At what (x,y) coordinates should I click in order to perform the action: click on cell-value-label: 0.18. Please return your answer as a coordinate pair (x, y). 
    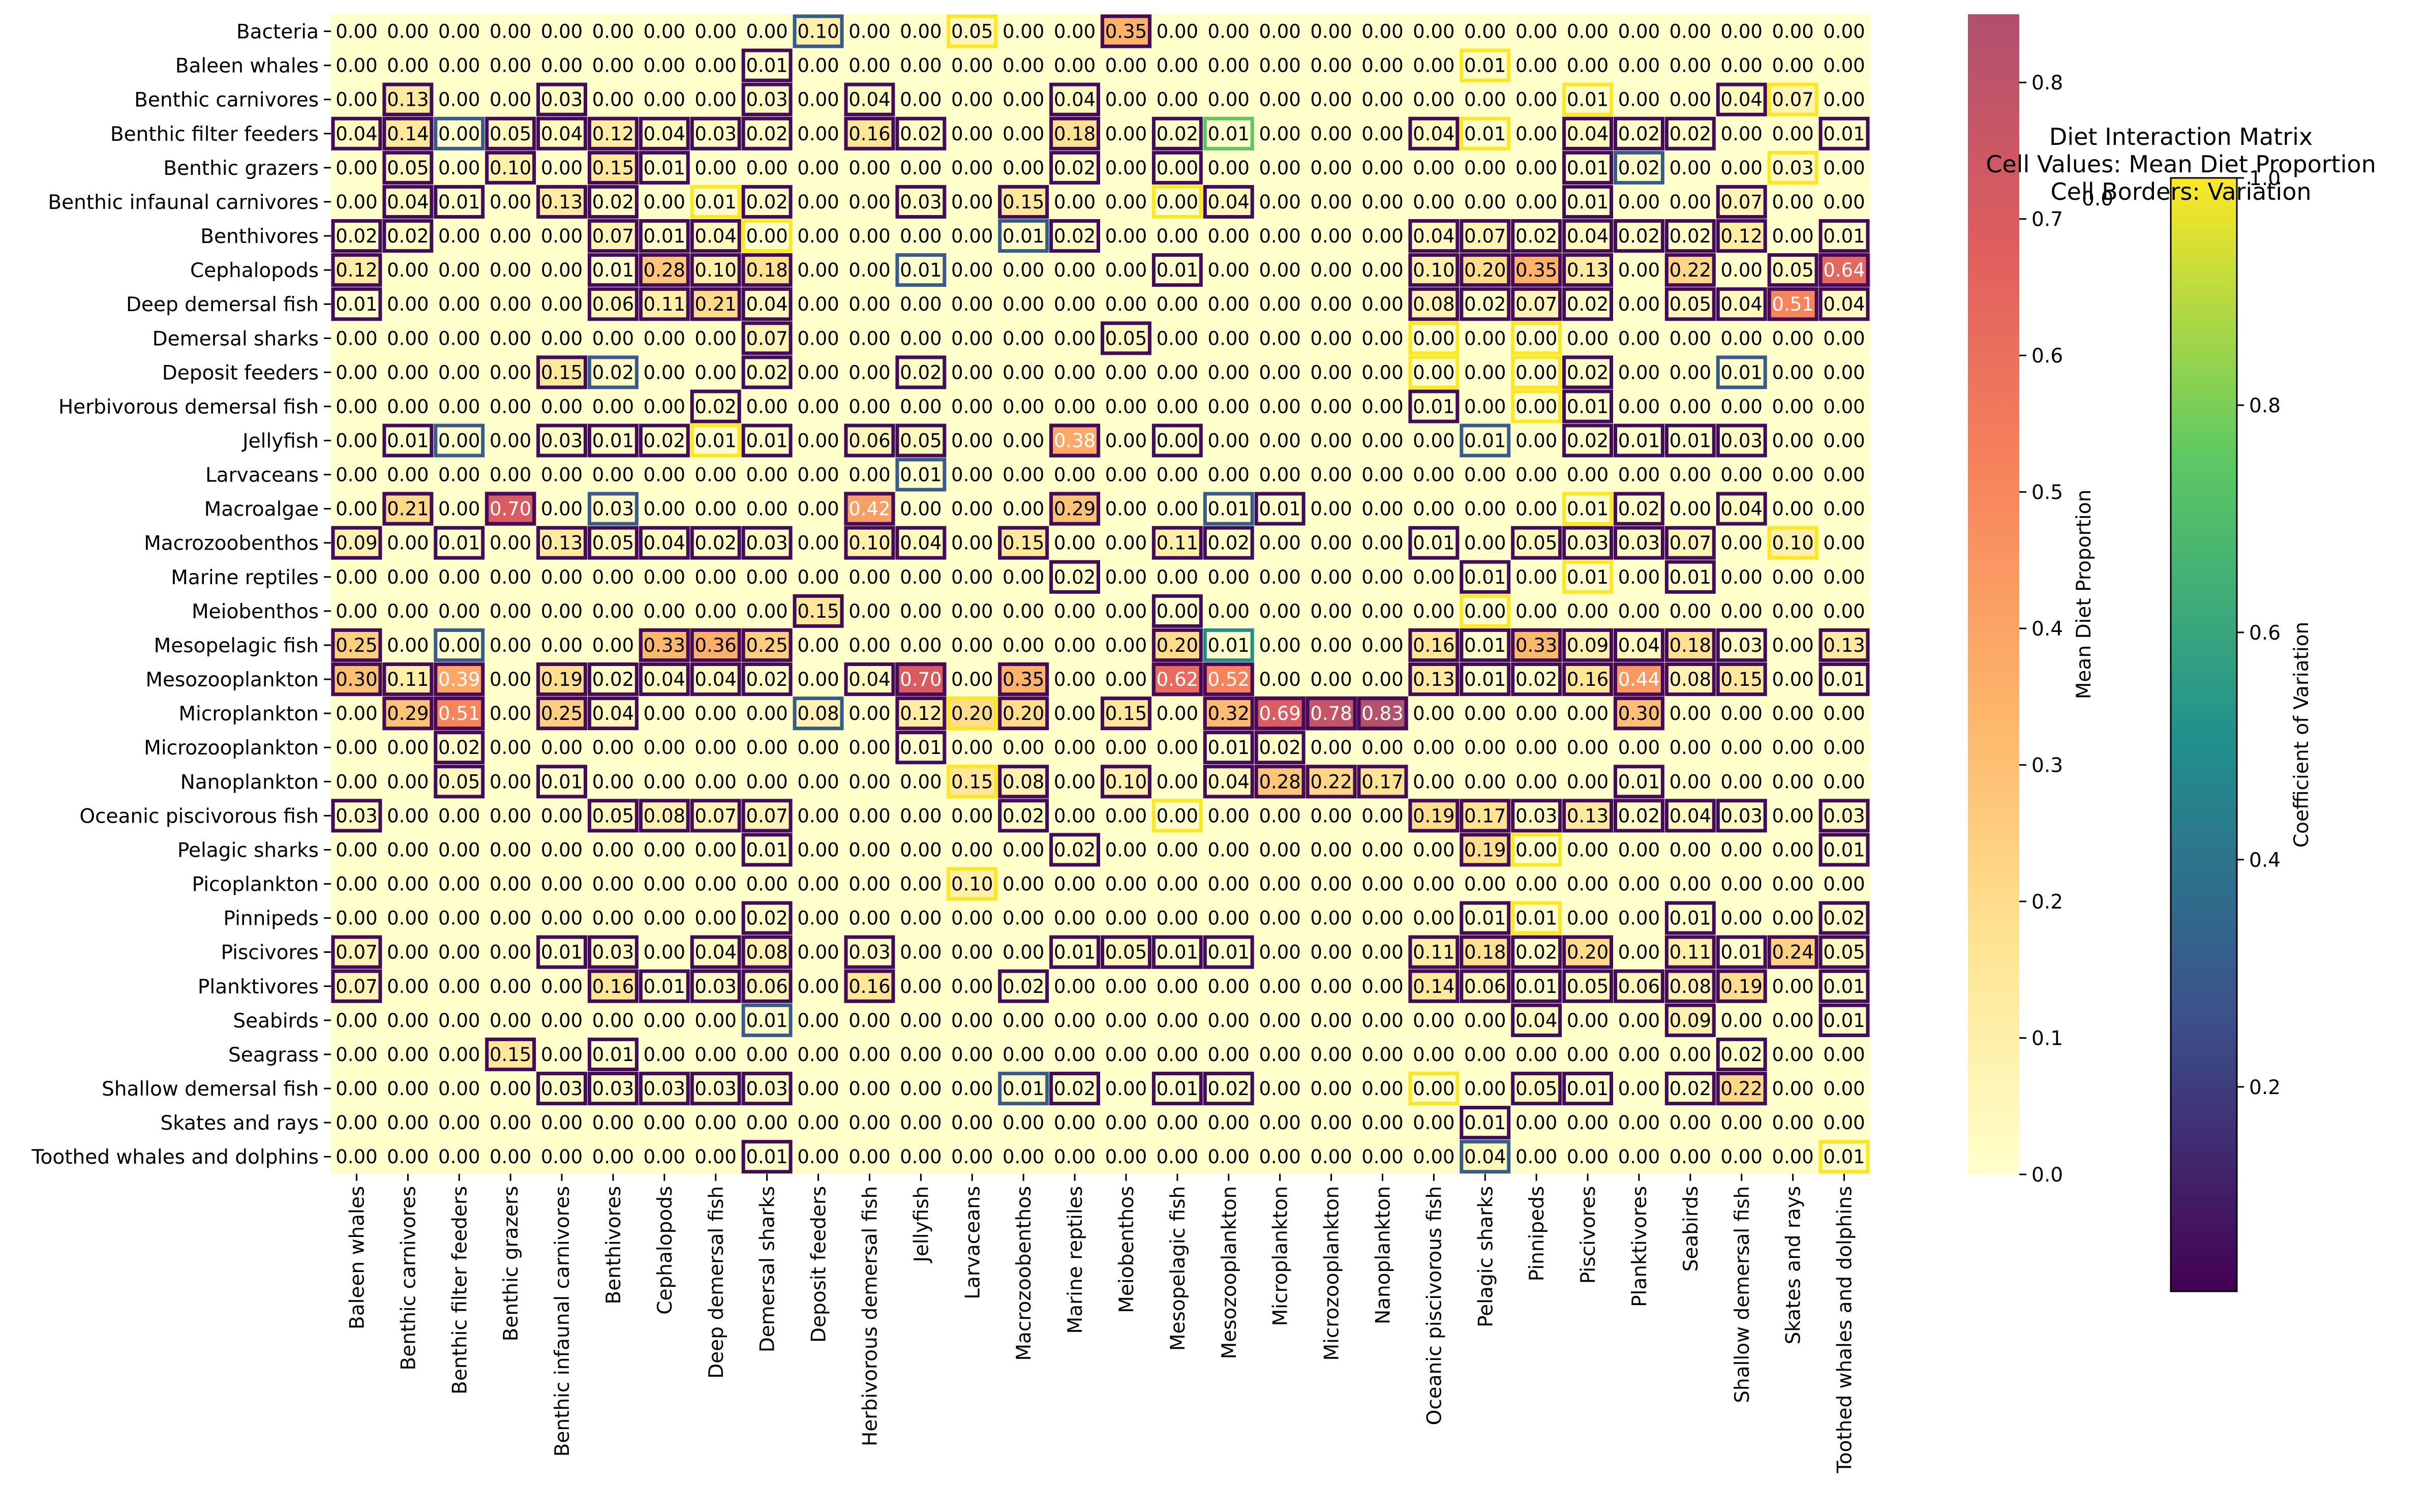
    Looking at the image, I should click on (1690, 645).